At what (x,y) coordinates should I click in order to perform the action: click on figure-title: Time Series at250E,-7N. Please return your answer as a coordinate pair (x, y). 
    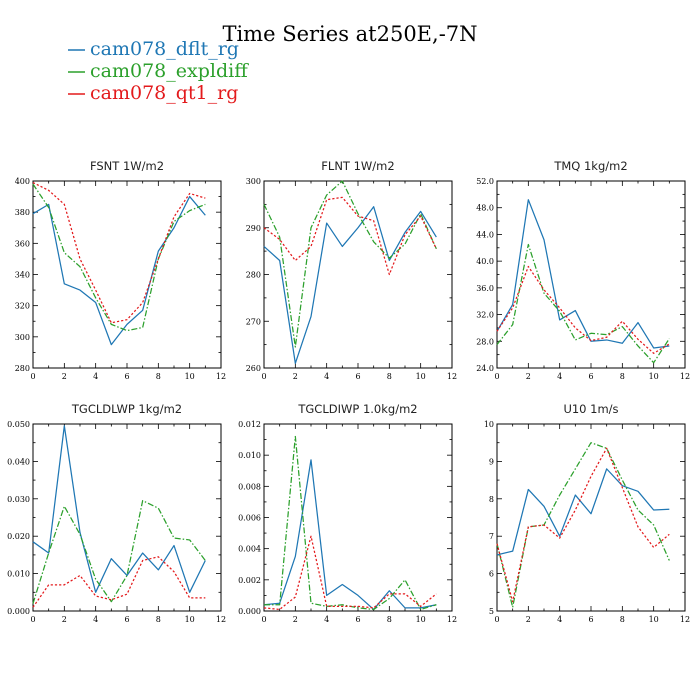
    Looking at the image, I should click on (349, 34).